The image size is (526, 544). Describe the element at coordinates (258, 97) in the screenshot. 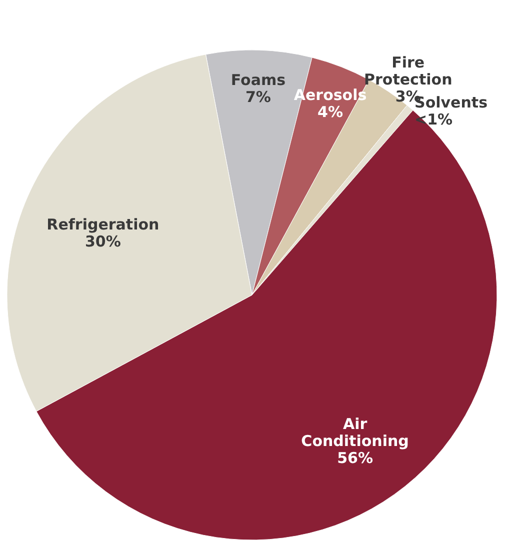

I see `data-label: 7%` at that location.